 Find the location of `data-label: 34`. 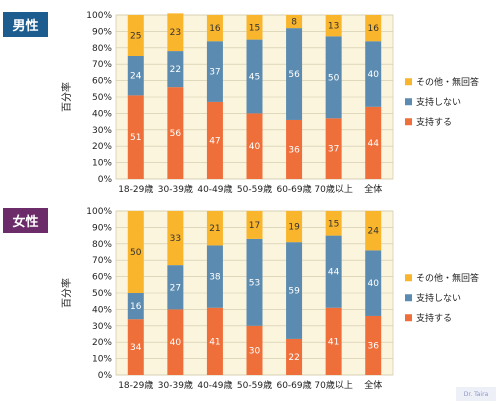

data-label: 34 is located at coordinates (136, 348).